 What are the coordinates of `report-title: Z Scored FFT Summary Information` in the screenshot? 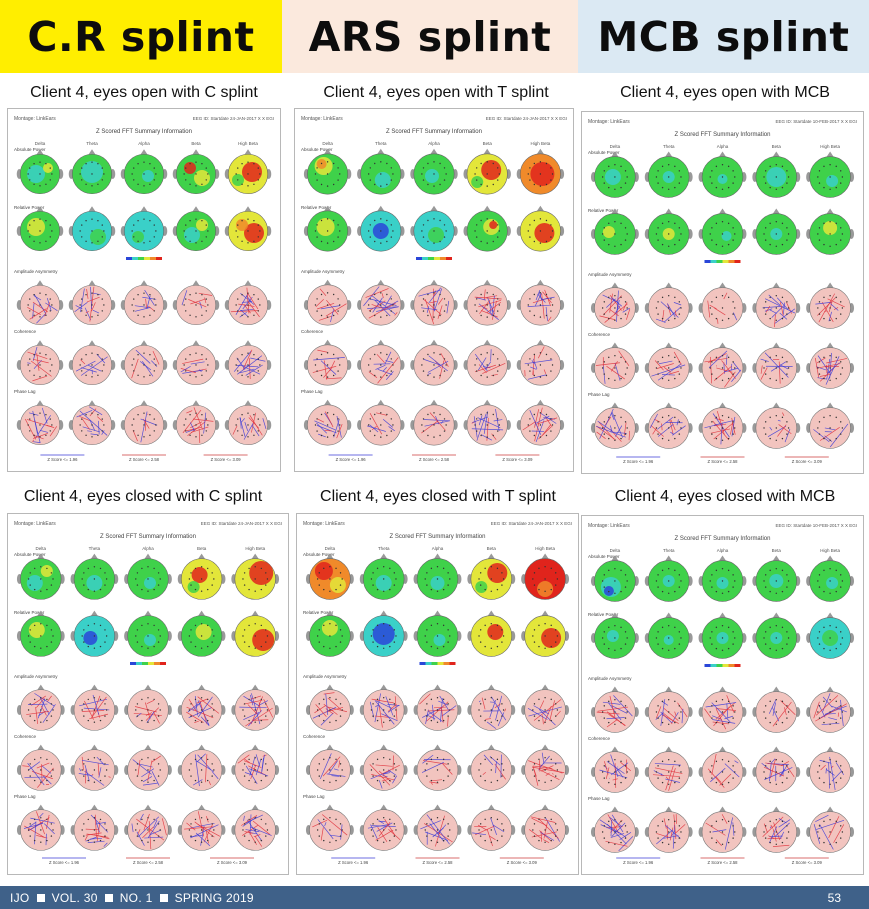 It's located at (438, 537).